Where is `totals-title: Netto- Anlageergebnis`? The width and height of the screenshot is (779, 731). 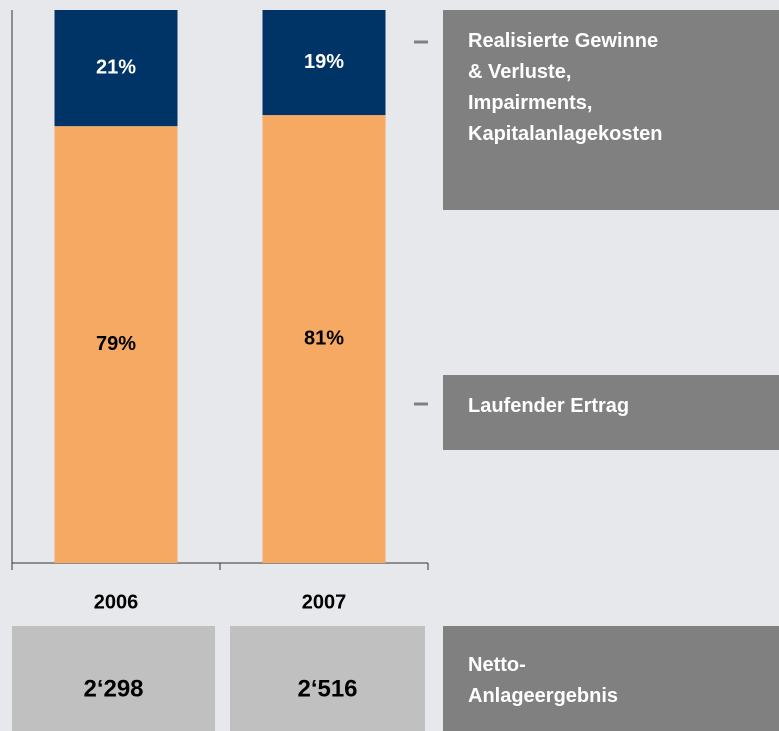 totals-title: Netto- Anlageergebnis is located at coordinates (611, 678).